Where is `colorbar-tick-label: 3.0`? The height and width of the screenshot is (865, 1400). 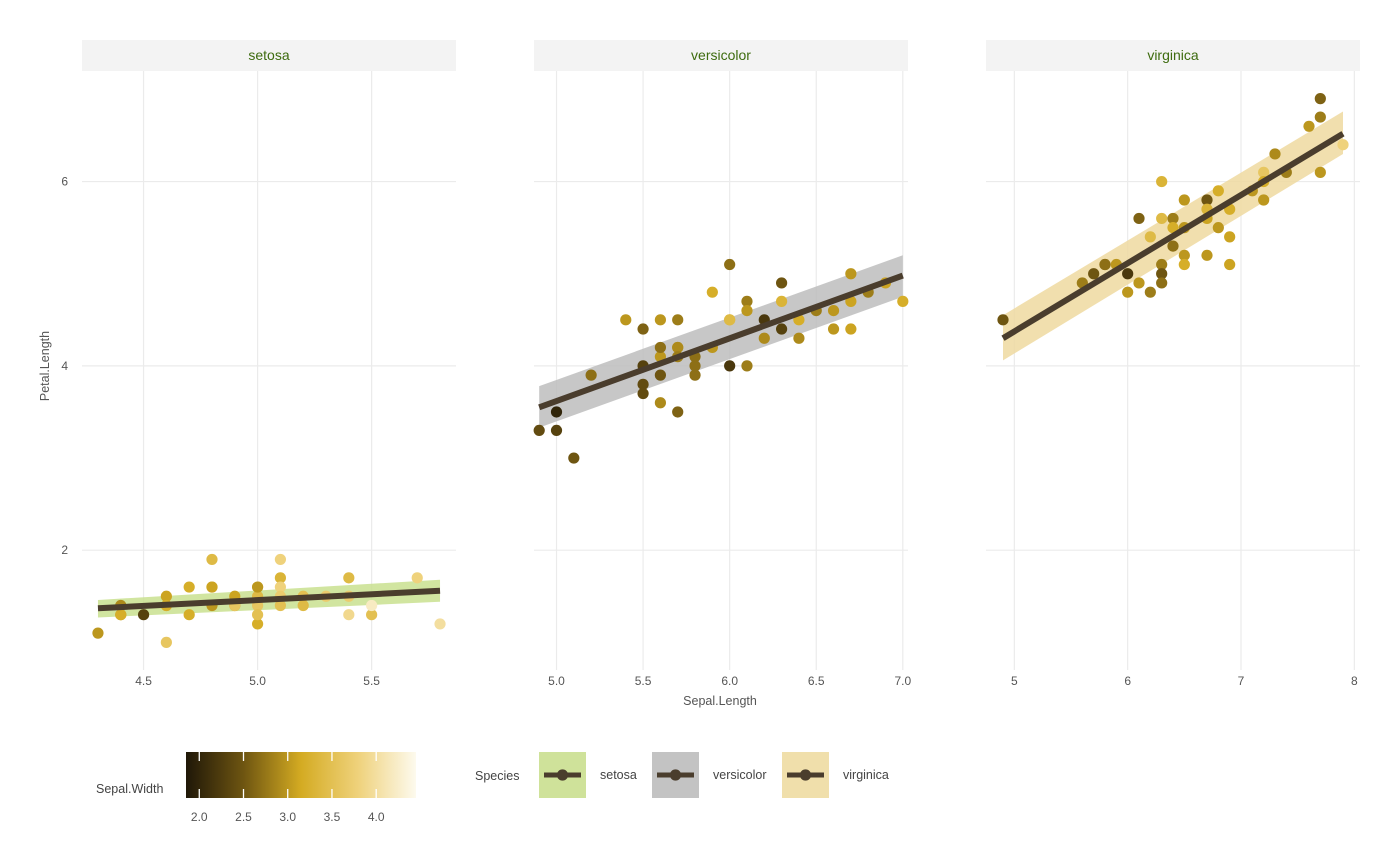
colorbar-tick-label: 3.0 is located at coordinates (287, 817).